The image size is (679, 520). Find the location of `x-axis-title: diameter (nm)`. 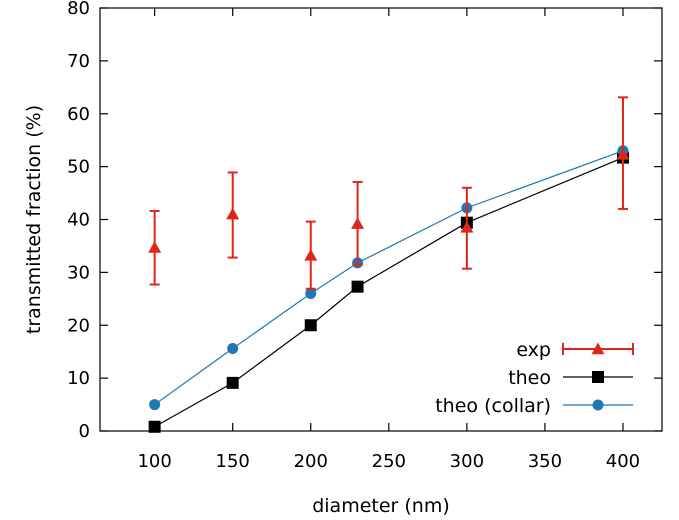

x-axis-title: diameter (nm) is located at coordinates (381, 506).